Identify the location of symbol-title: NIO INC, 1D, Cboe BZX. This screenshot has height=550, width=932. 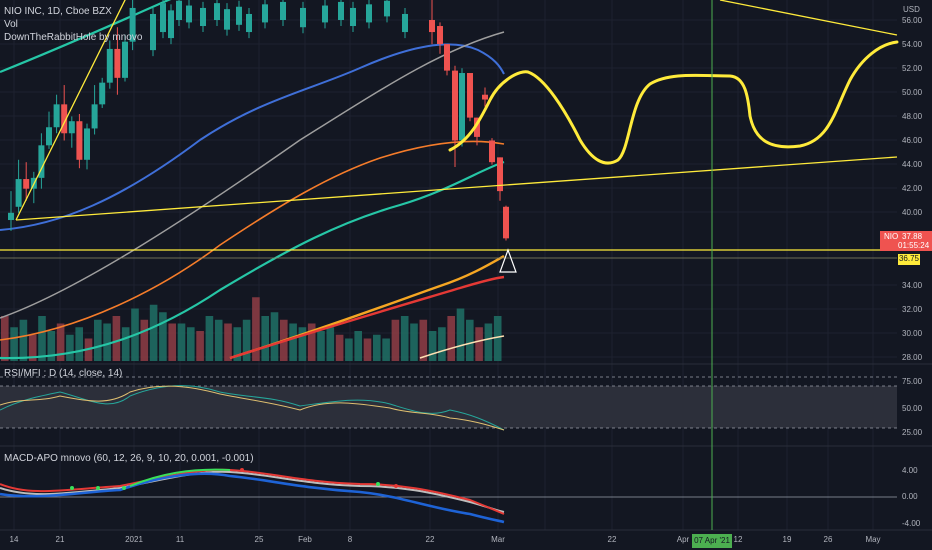
(58, 11).